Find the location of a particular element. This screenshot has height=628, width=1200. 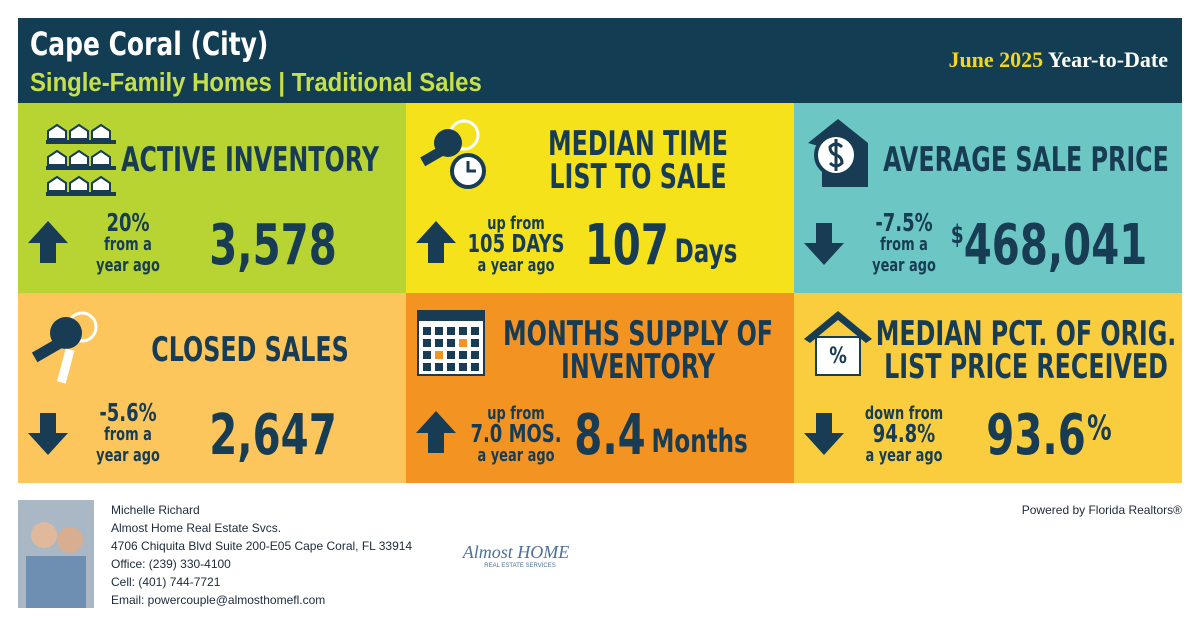

change-line: 105 DAYS is located at coordinates (516, 244).